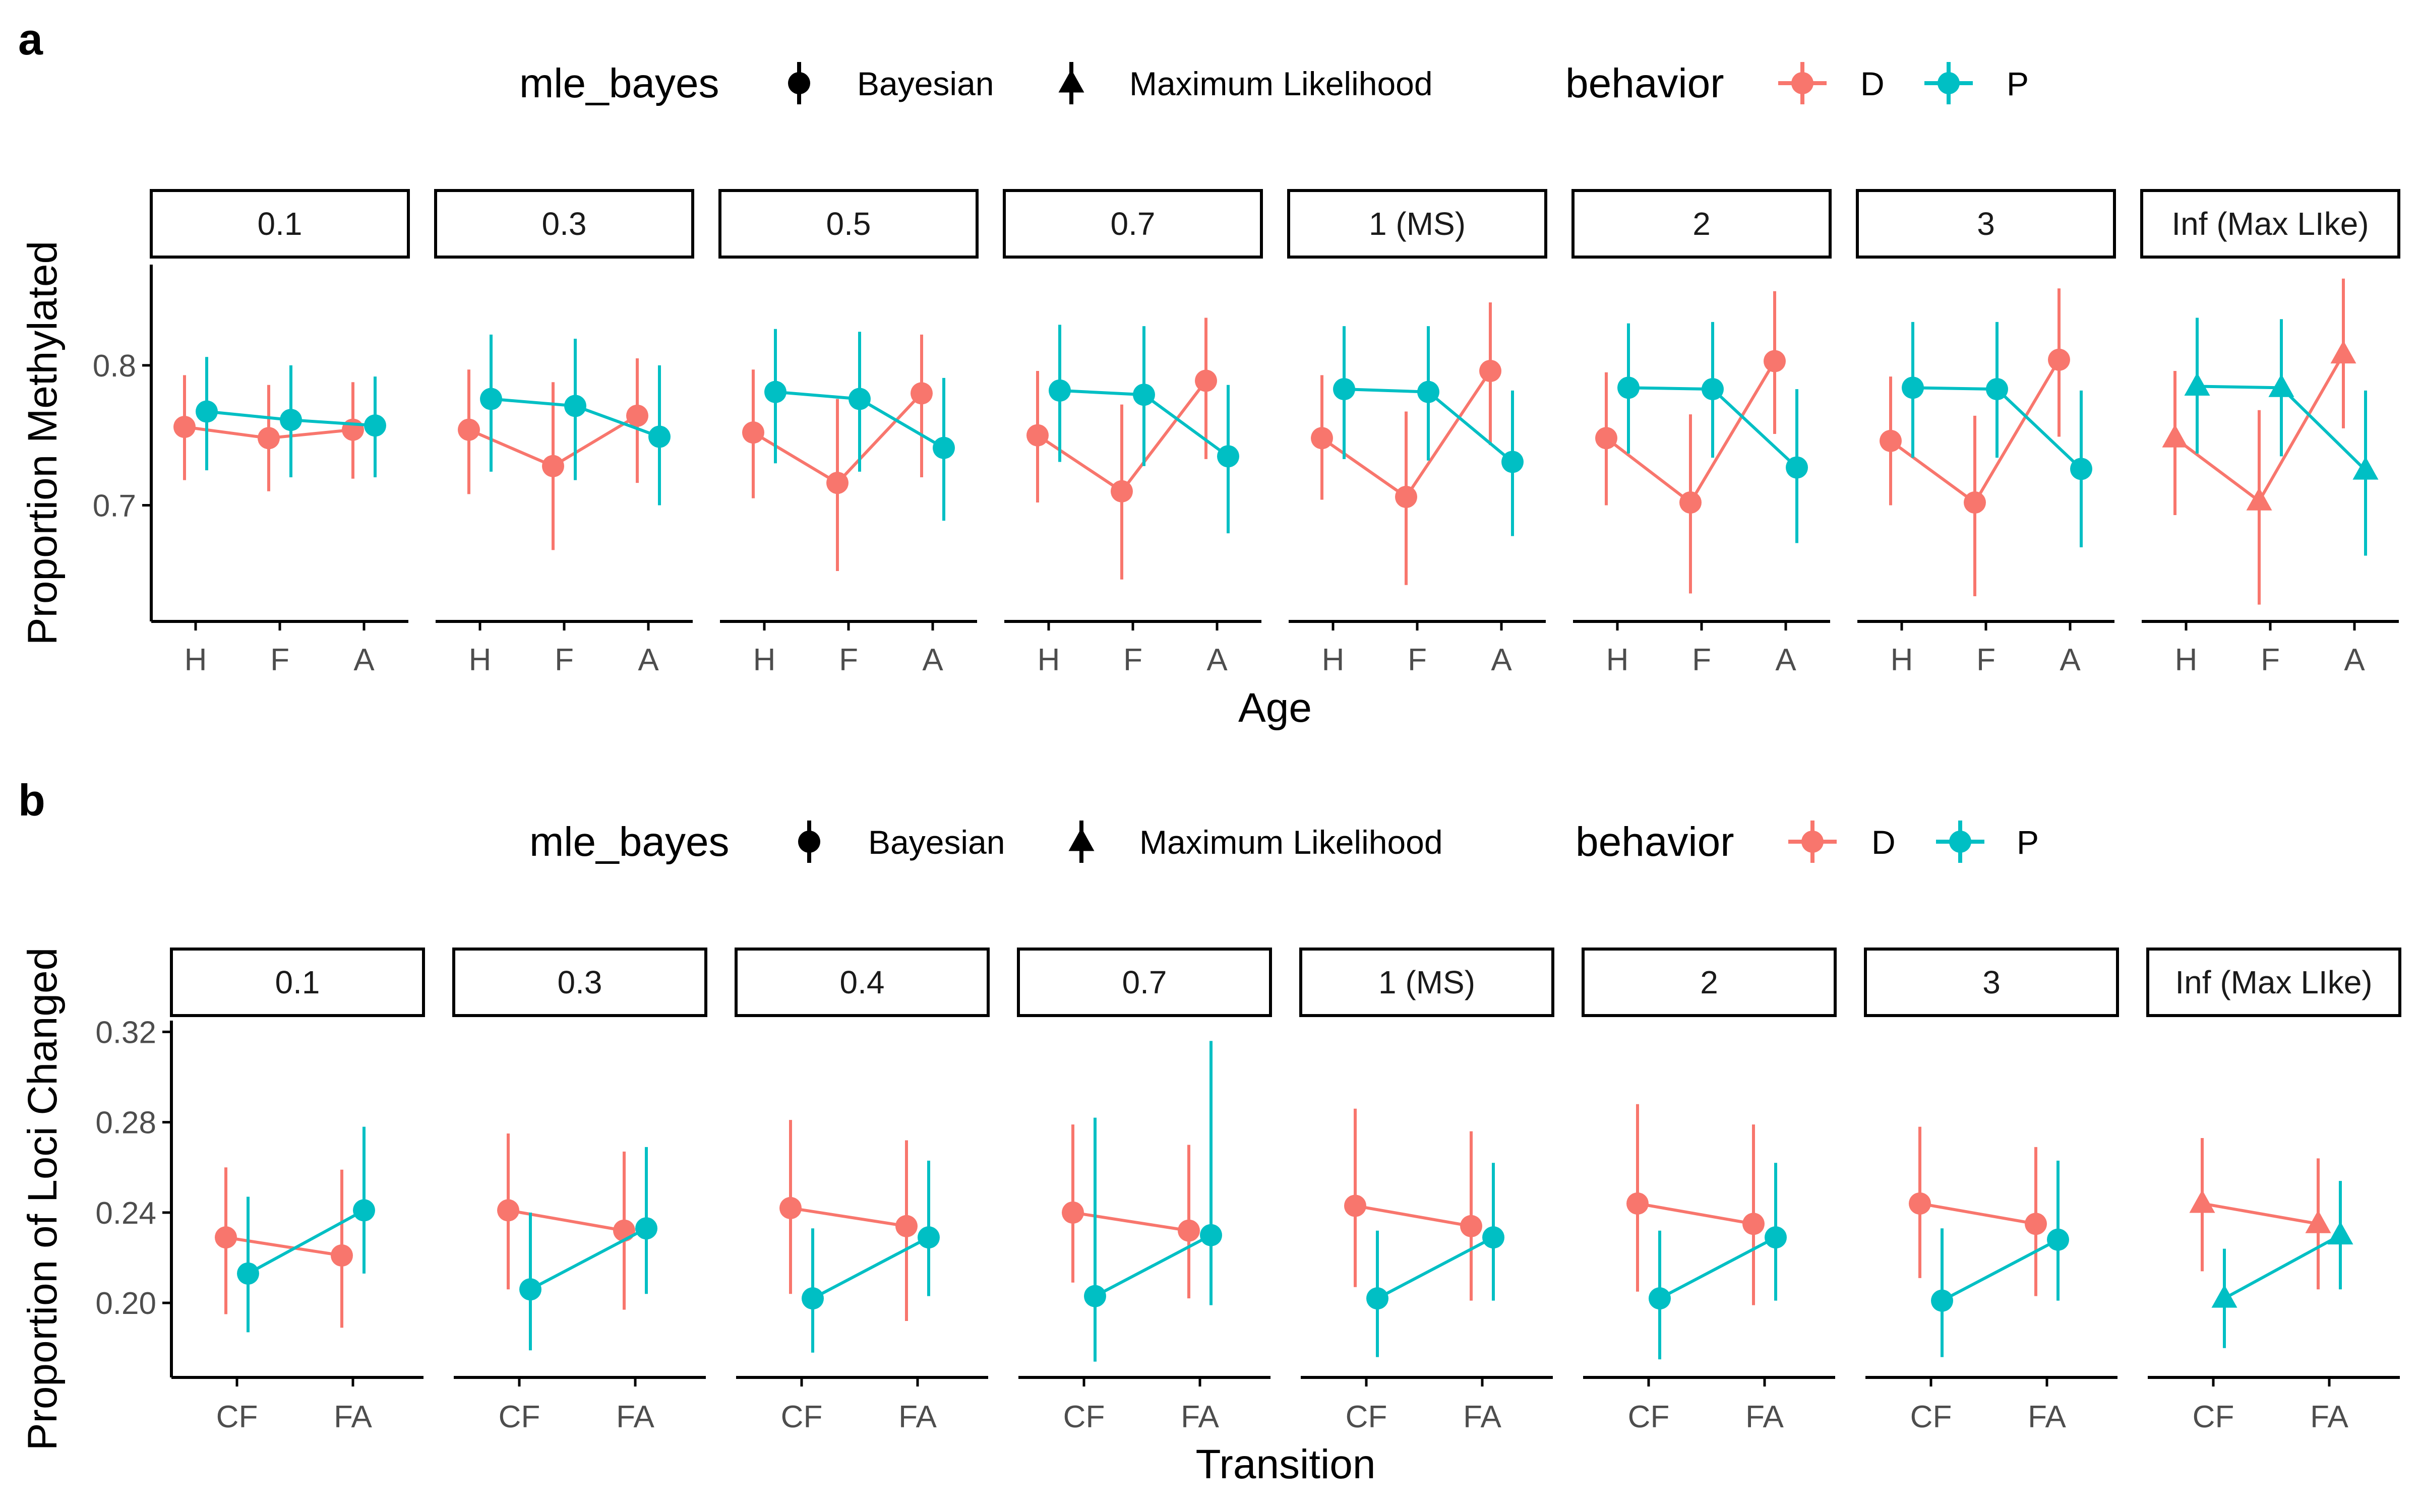  What do you see at coordinates (564, 433) in the screenshot?
I see `facet-0-3: 0.3 H F A` at bounding box center [564, 433].